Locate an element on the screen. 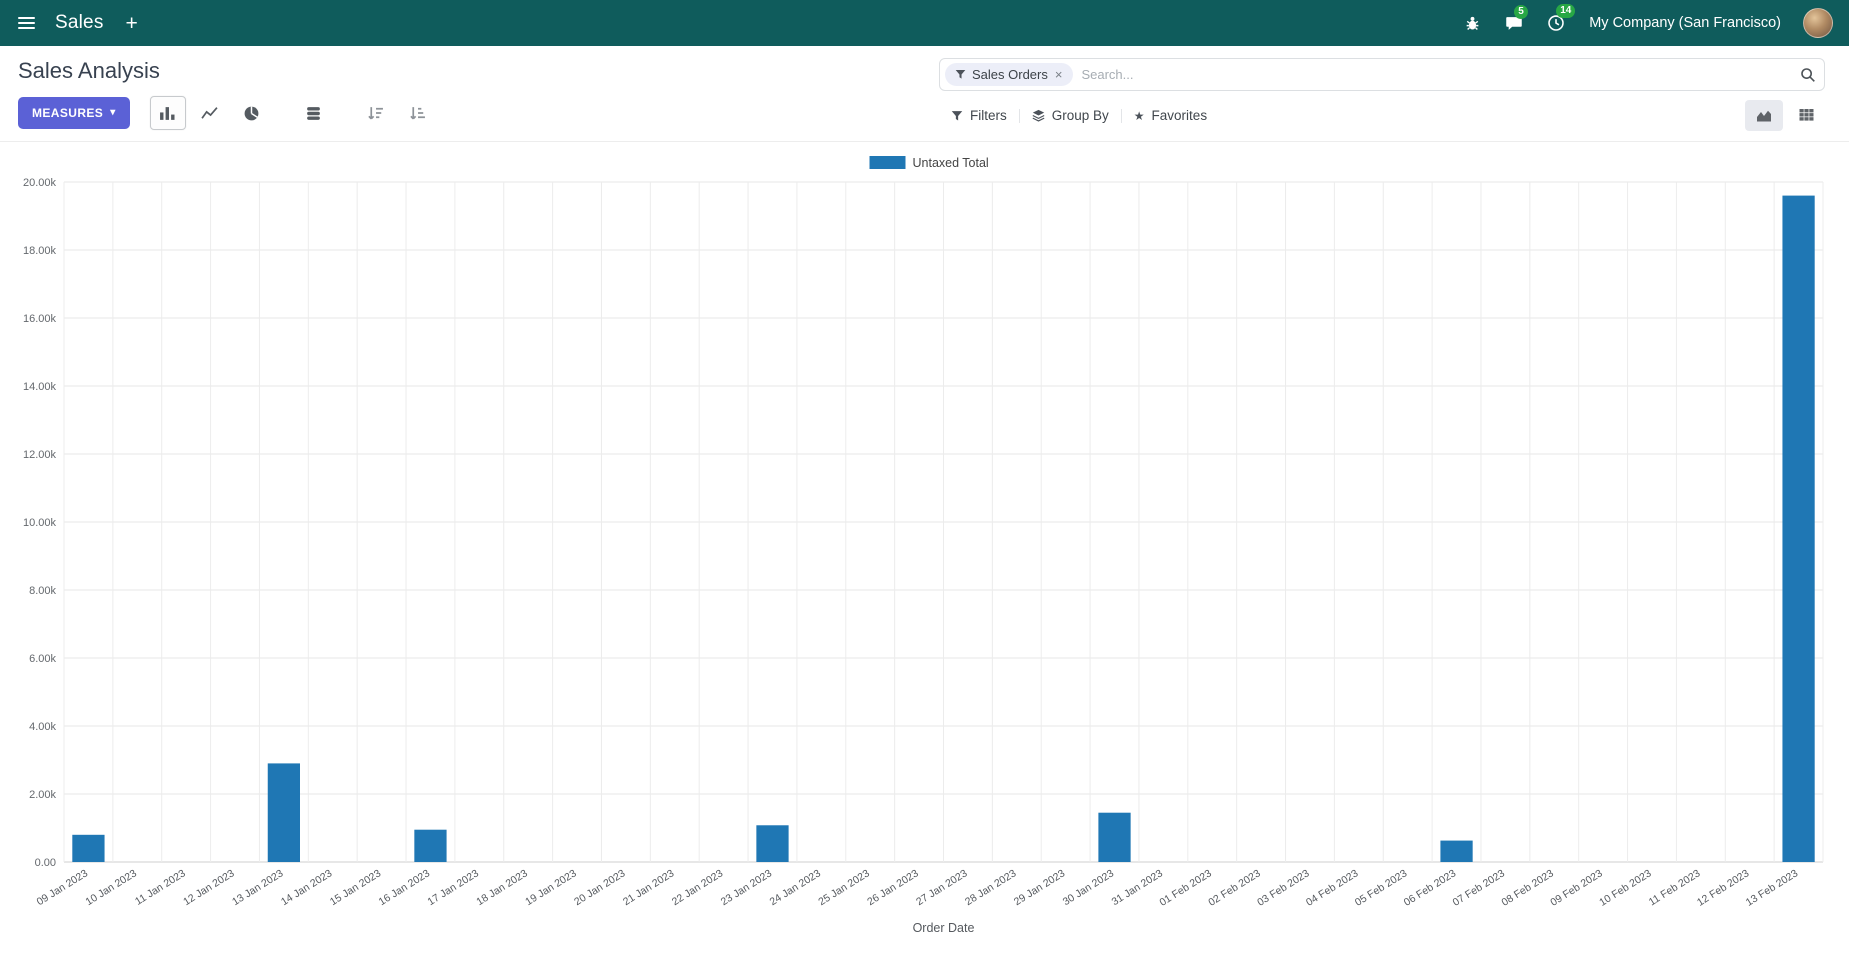  bar-30-Jan-2023 is located at coordinates (1114, 837).